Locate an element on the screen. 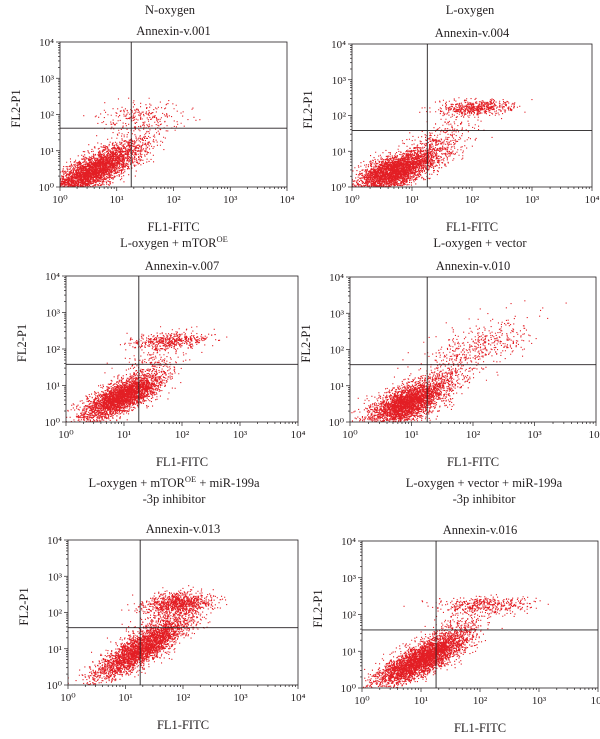 This screenshot has height=739, width=600. plot-frame is located at coordinates (183, 612).